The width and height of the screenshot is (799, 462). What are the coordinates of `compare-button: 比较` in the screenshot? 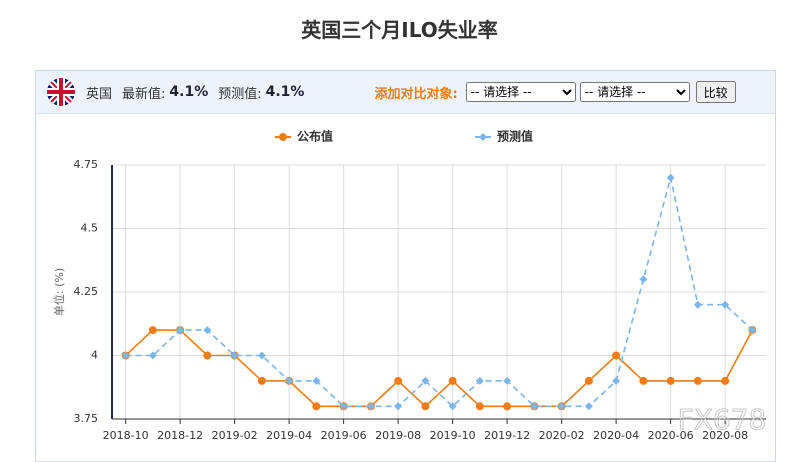 It's located at (715, 92).